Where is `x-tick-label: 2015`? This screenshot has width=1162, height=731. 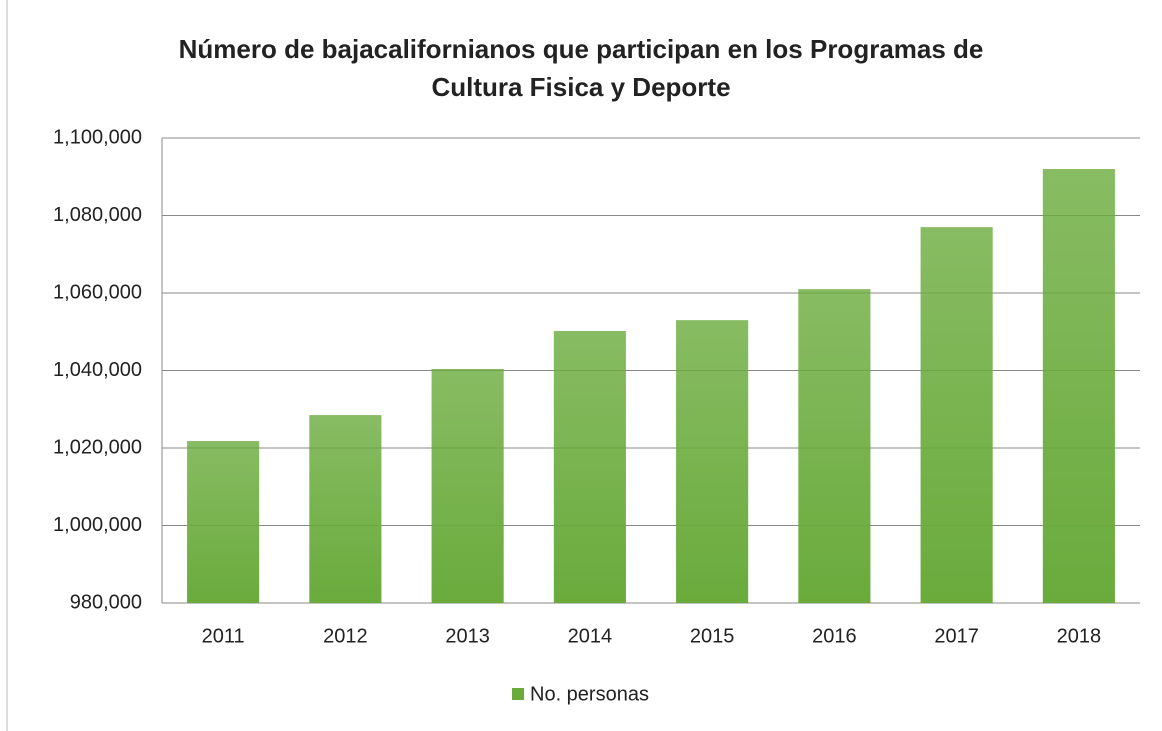
x-tick-label: 2015 is located at coordinates (712, 636).